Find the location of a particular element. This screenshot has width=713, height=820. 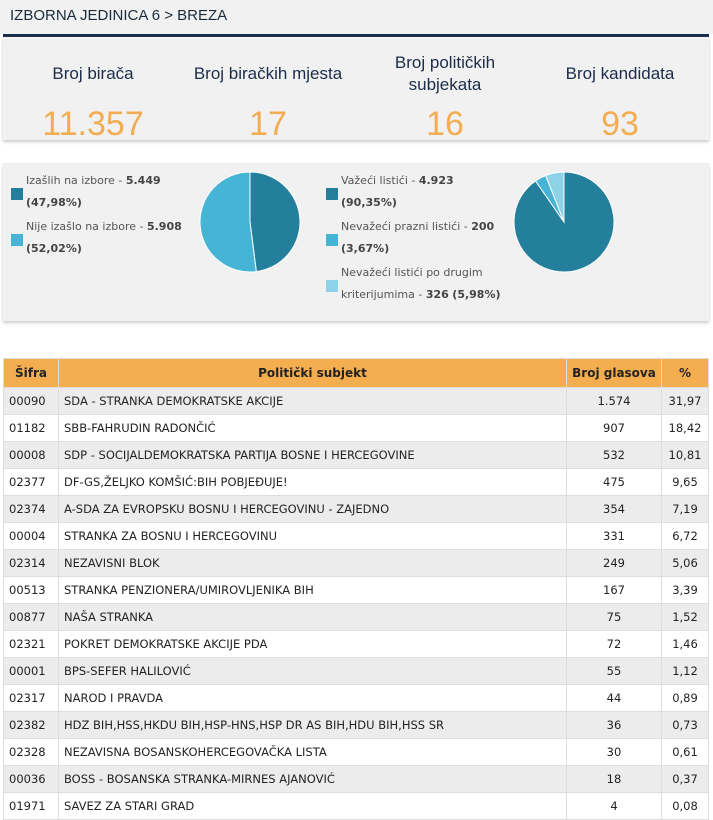

table-row: 01971 SAVEZ ZA STARI GRAD 4 0,08 is located at coordinates (356, 806).